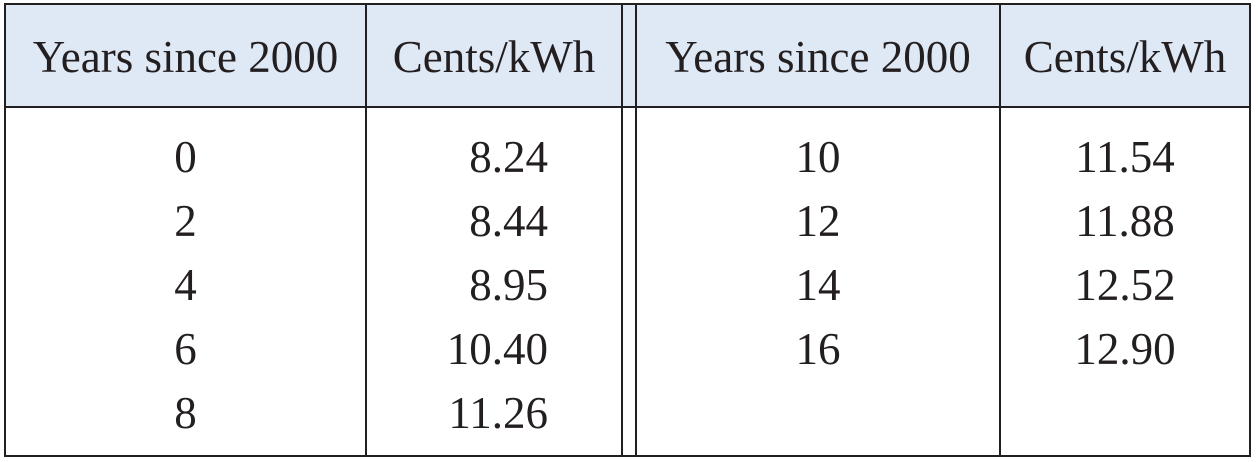 Image resolution: width=1258 pixels, height=462 pixels. What do you see at coordinates (1125, 349) in the screenshot?
I see `table-cell-cents: 12.90` at bounding box center [1125, 349].